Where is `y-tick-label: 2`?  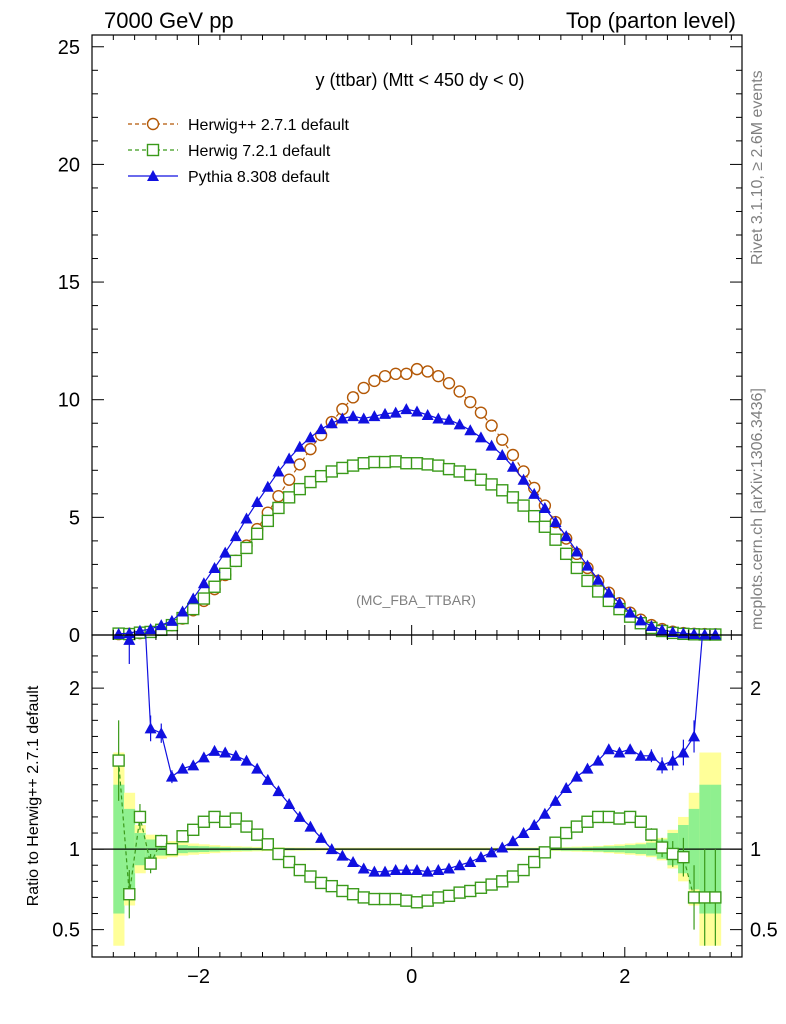
y-tick-label: 2 is located at coordinates (74, 689).